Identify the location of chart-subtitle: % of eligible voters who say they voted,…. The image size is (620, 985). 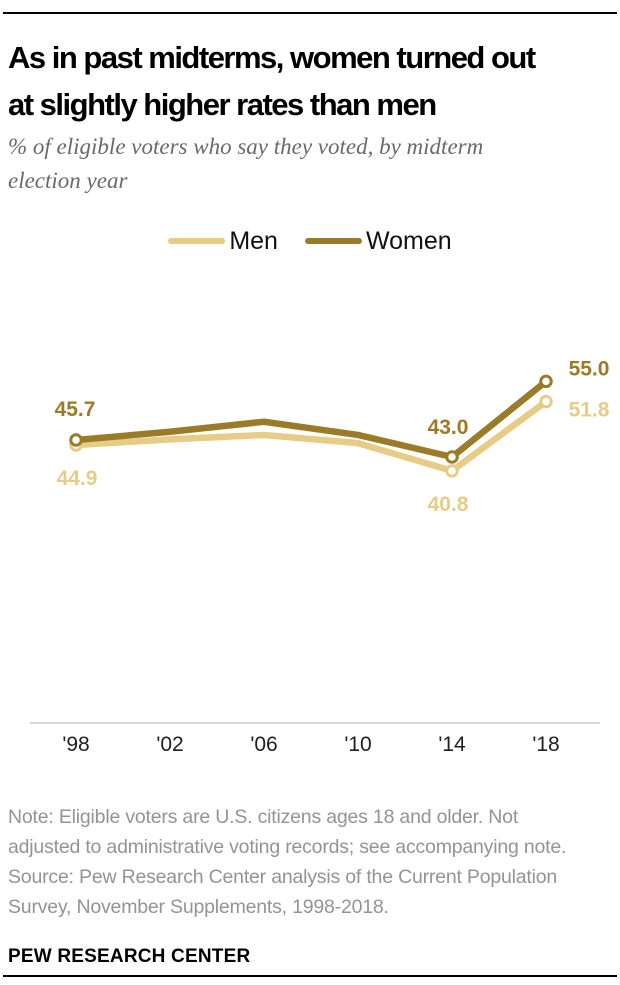
(308, 164).